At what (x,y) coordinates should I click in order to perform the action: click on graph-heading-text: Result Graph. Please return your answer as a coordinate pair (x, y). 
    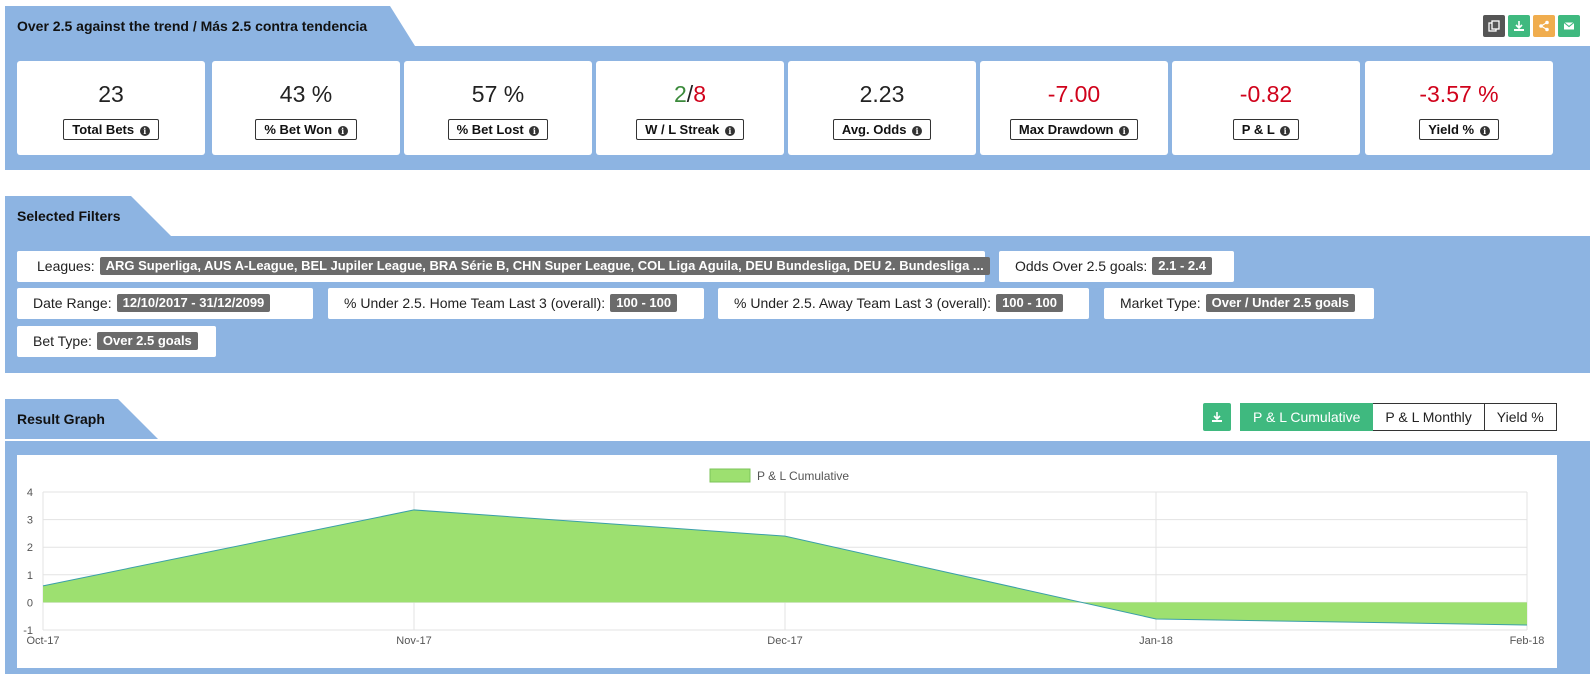
    Looking at the image, I should click on (61, 419).